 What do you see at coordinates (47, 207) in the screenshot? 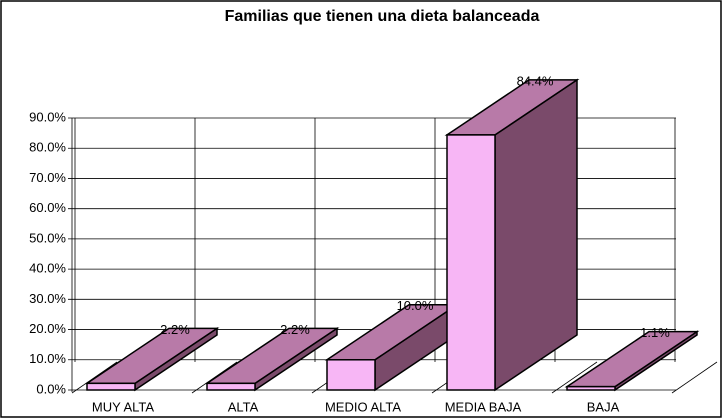
I see `y-tick-label: 60.0%` at bounding box center [47, 207].